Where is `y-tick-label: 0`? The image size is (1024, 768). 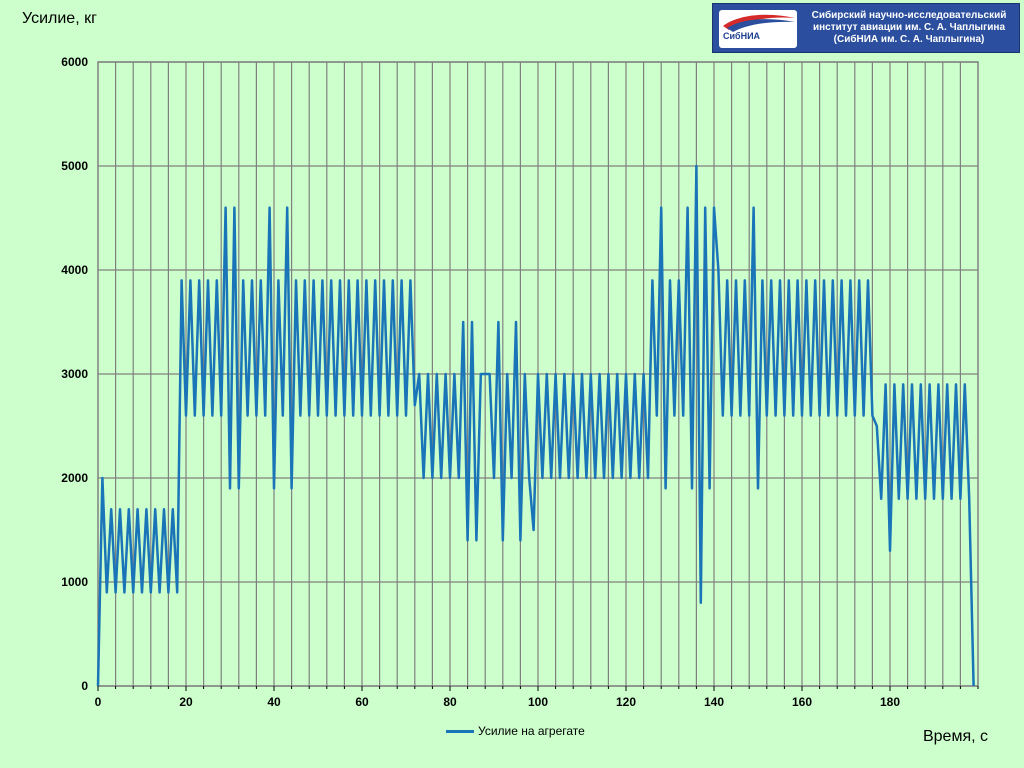 y-tick-label: 0 is located at coordinates (84, 686).